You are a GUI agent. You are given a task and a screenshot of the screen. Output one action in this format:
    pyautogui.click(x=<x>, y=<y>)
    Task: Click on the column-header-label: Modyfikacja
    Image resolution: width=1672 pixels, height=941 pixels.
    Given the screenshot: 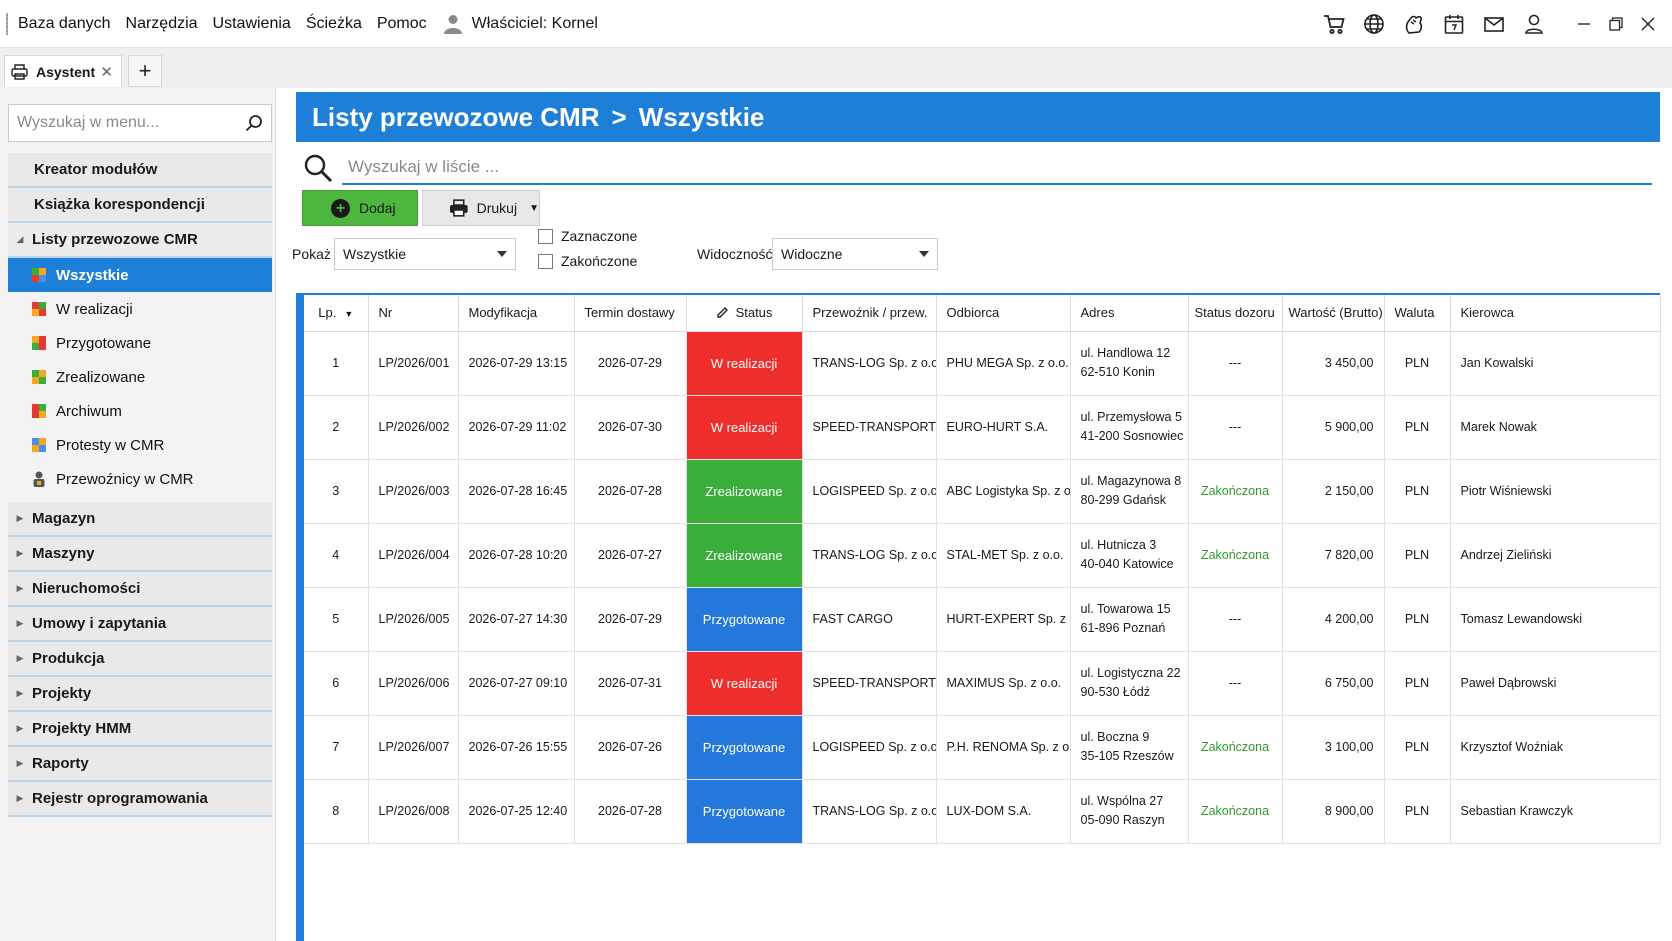 What is the action you would take?
    pyautogui.click(x=503, y=313)
    